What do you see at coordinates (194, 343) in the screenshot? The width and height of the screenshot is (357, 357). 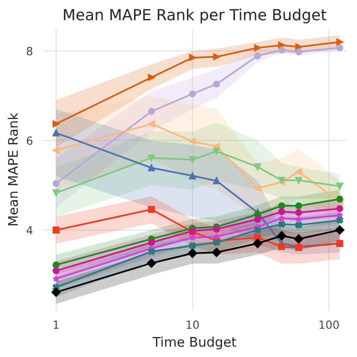 I see `x-axis-title: Time Budget` at bounding box center [194, 343].